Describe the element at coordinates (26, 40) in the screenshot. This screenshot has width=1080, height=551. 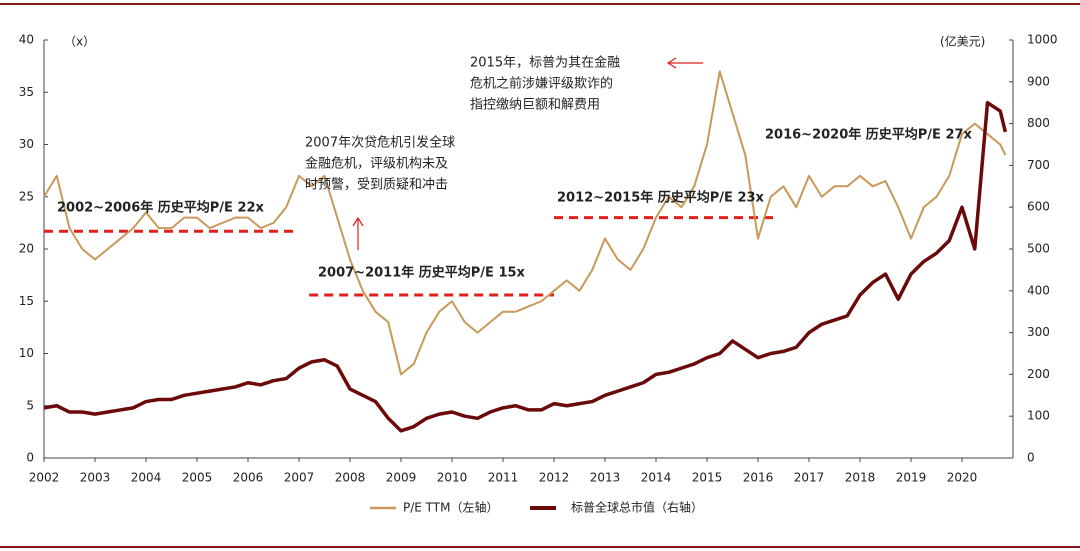
I see `y-tick-label: 40` at that location.